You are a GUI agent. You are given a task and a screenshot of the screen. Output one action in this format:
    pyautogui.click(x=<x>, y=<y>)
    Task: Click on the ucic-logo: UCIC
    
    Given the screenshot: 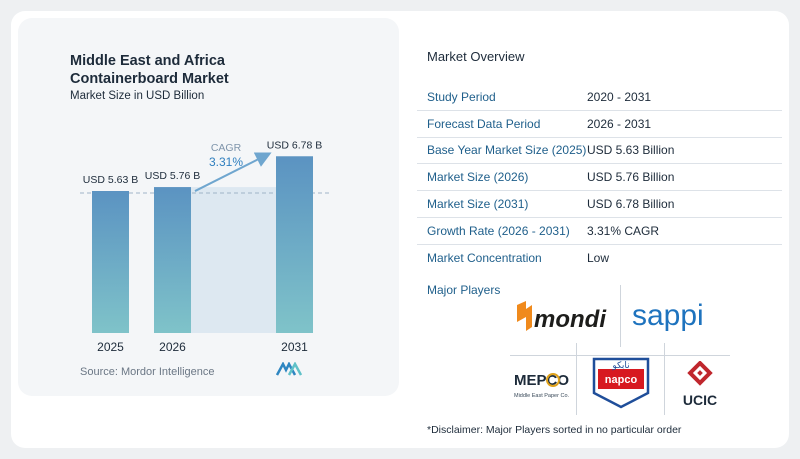 What is the action you would take?
    pyautogui.click(x=700, y=384)
    